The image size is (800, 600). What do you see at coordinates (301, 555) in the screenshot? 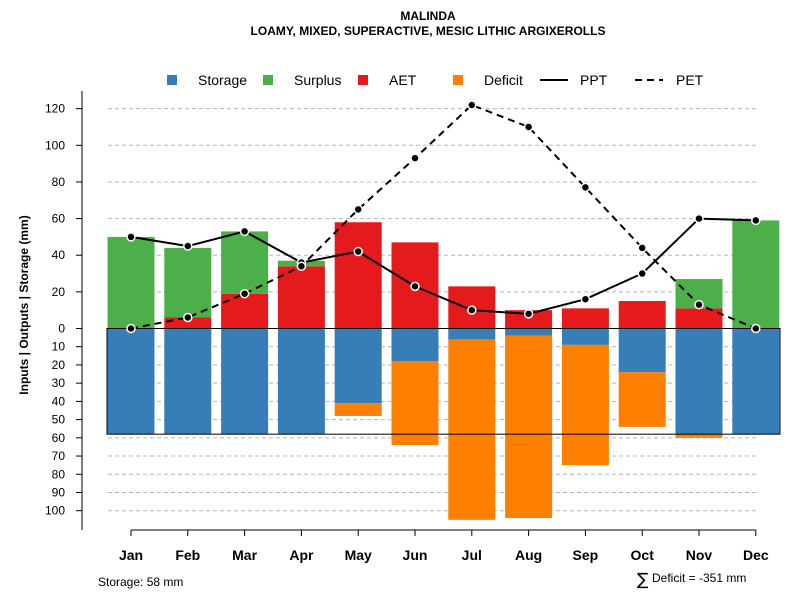
I see `x-tick-label: Apr` at bounding box center [301, 555].